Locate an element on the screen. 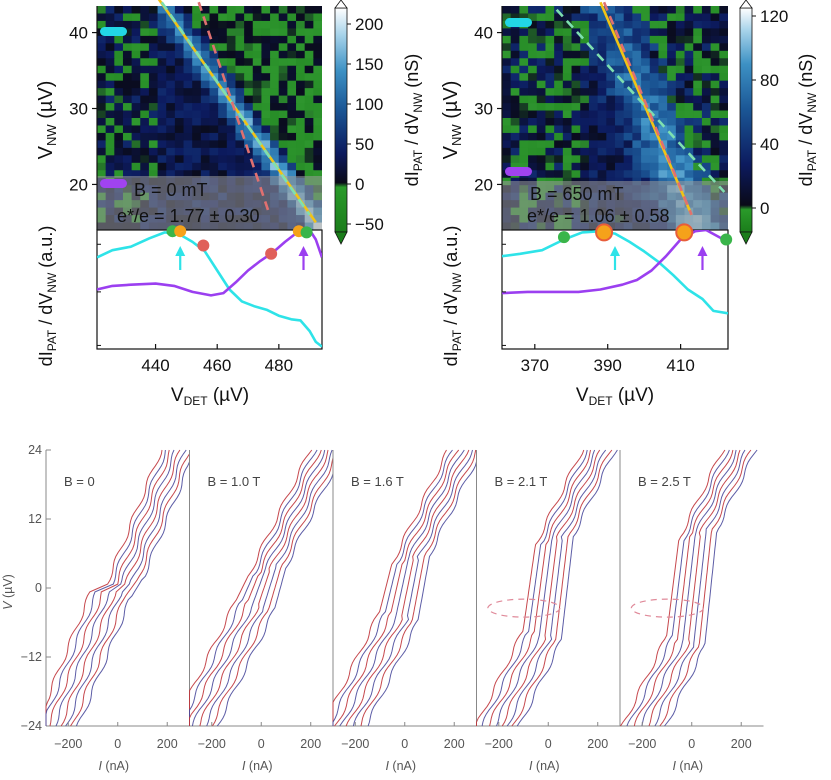 Image resolution: width=831 pixels, height=780 pixels. x-tick-label: −200 is located at coordinates (642, 744).